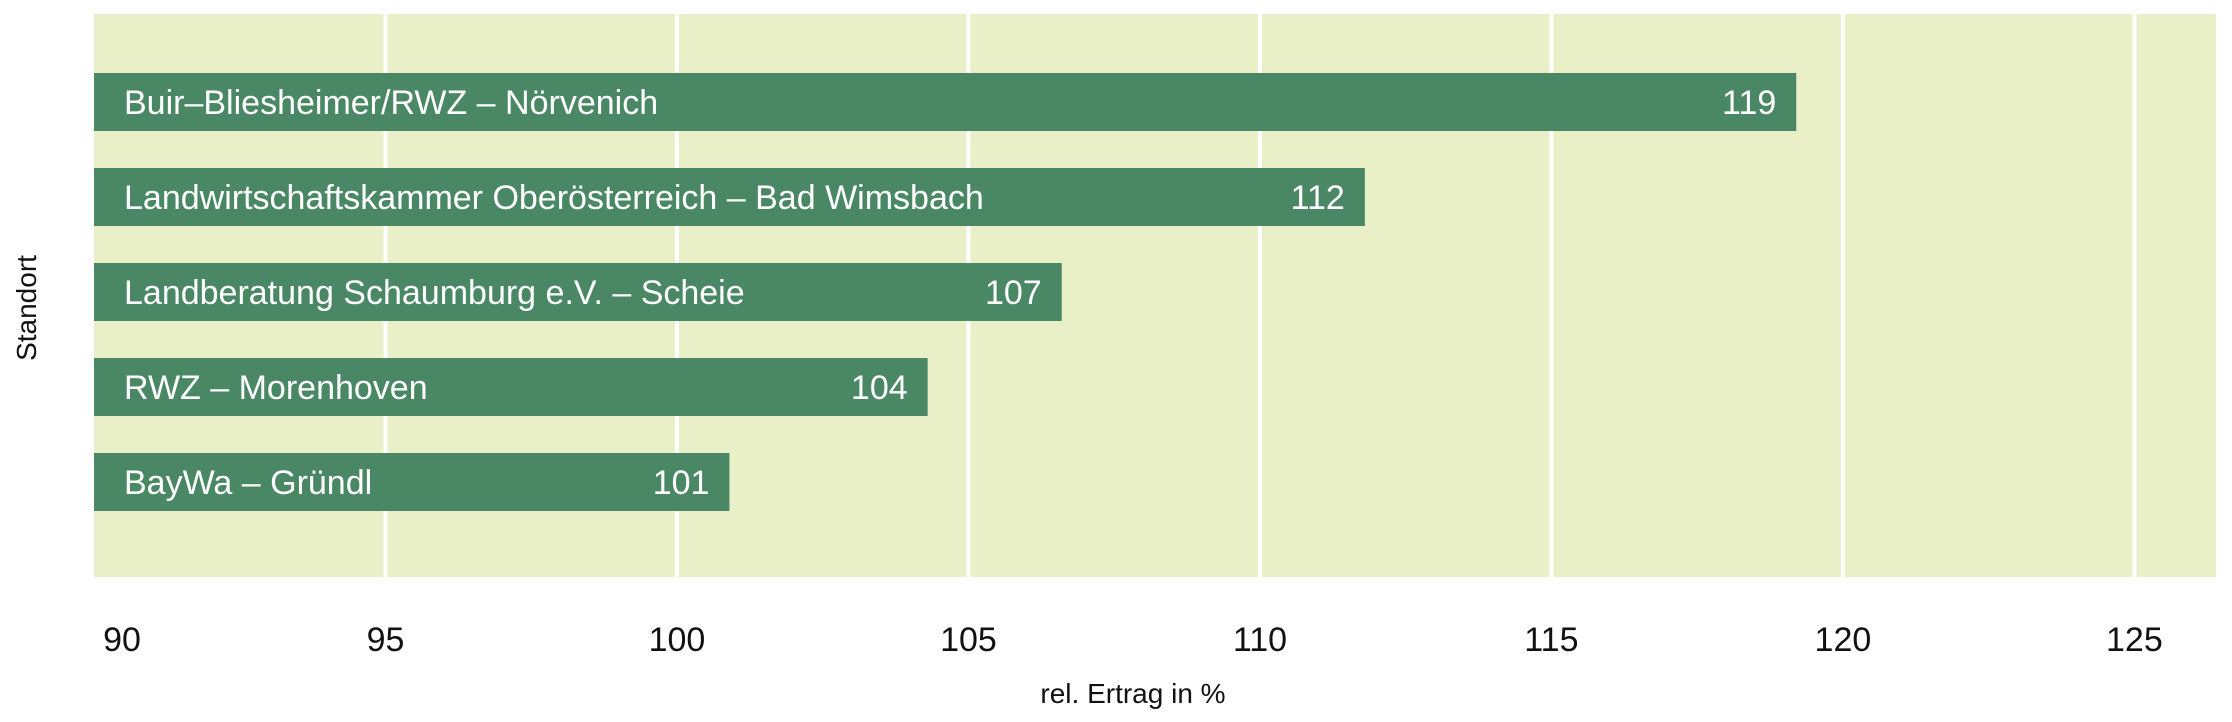 This screenshot has width=2232, height=722. Describe the element at coordinates (1843, 640) in the screenshot. I see `x-tick-label-120: 120` at that location.